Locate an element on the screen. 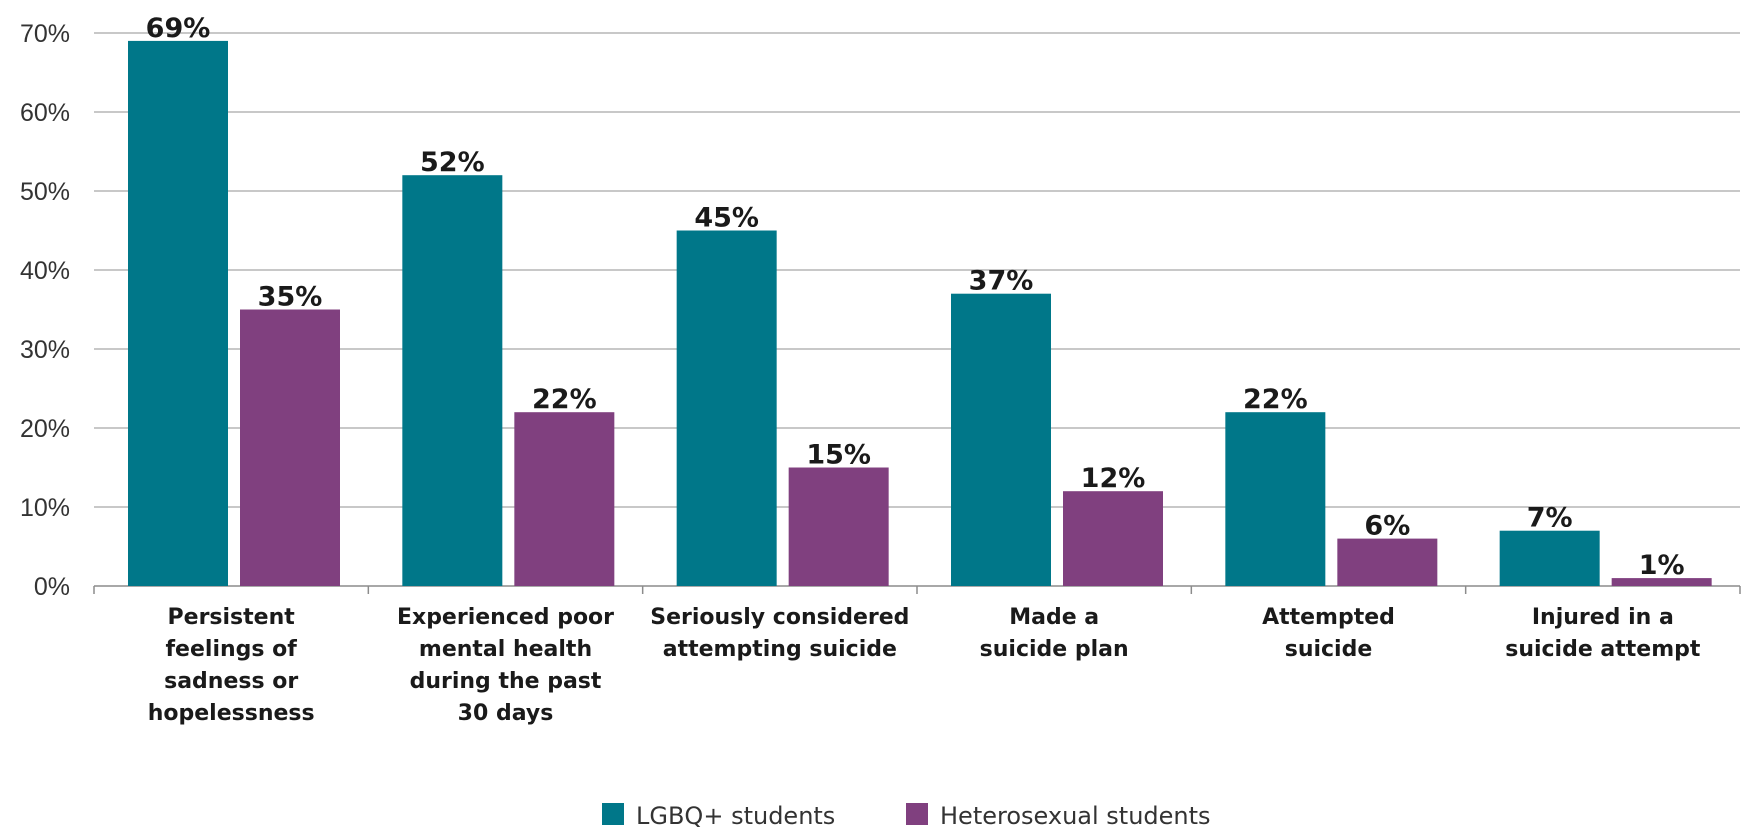 The height and width of the screenshot is (832, 1762). legend: LGBQ+ students Heterosexual students is located at coordinates (906, 816).